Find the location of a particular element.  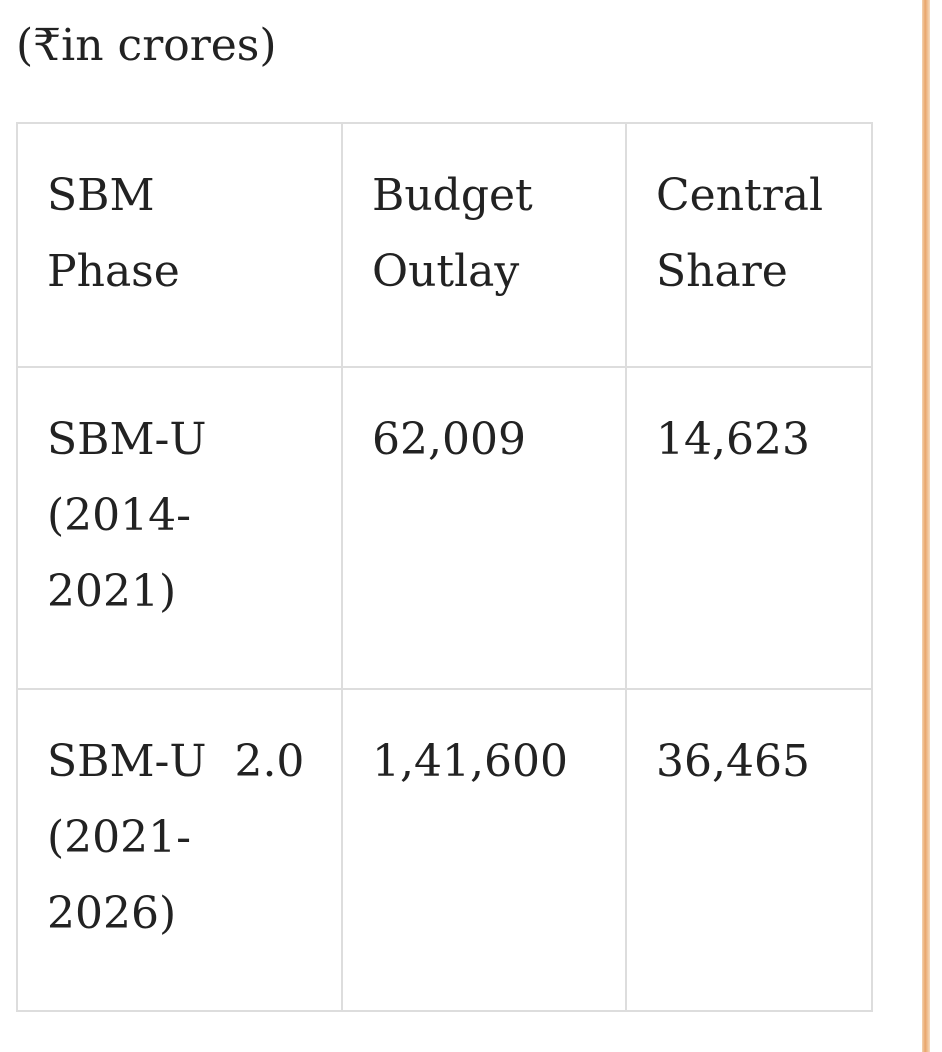

table-cell: 1,41,600 is located at coordinates (484, 850).